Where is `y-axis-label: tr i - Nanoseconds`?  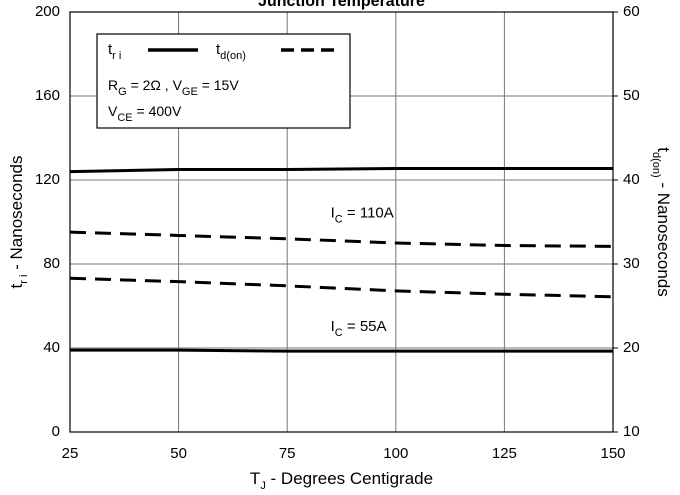 y-axis-label: tr i - Nanoseconds is located at coordinates (18, 222).